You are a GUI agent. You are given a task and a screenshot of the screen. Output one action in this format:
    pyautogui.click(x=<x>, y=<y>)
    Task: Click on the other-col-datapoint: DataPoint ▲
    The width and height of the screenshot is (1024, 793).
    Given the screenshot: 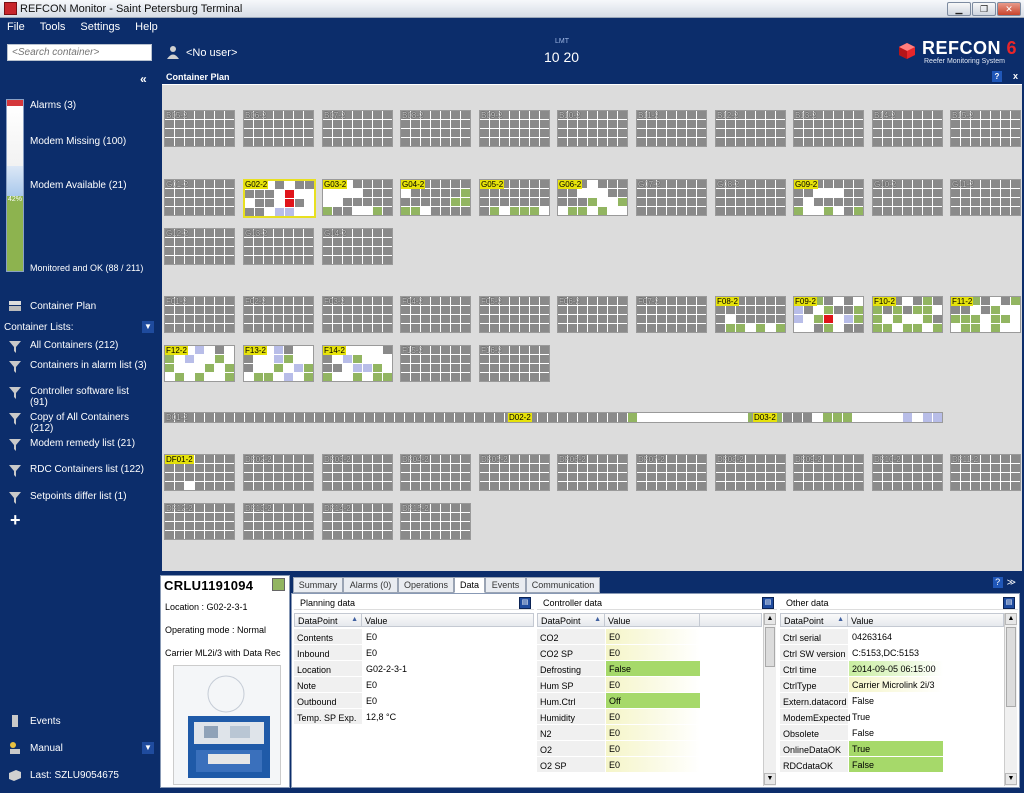 What is the action you would take?
    pyautogui.click(x=814, y=620)
    